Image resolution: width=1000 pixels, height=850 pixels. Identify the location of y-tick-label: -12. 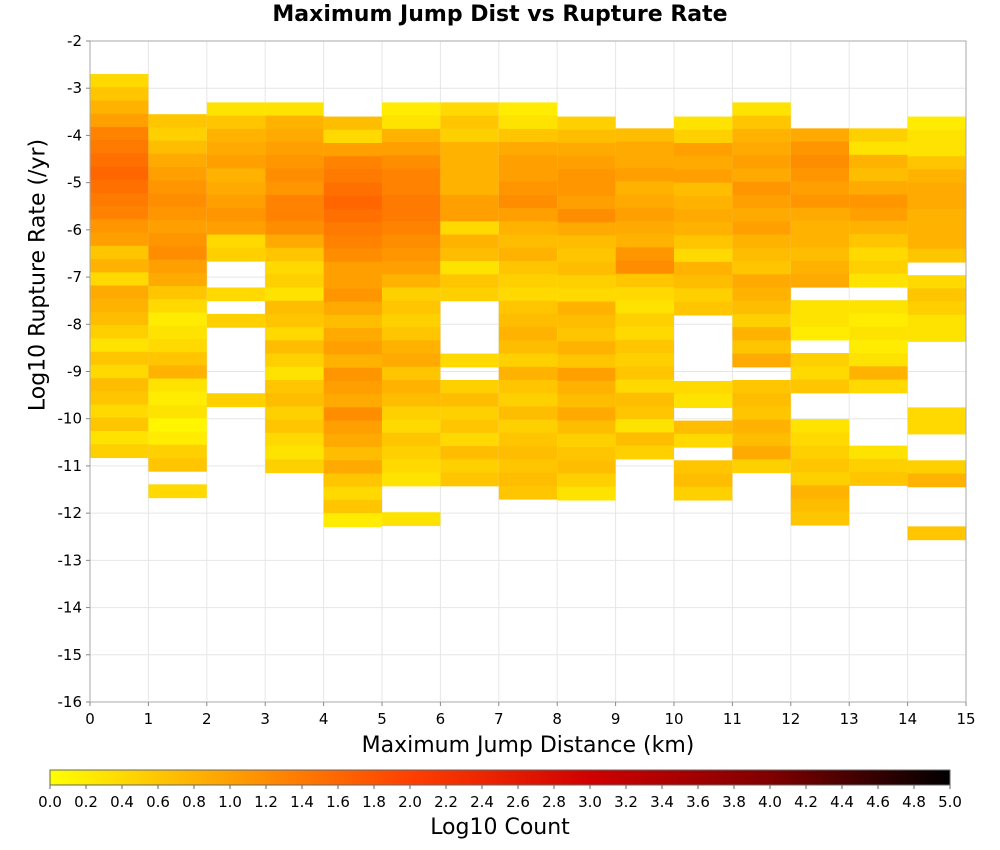
(70, 513).